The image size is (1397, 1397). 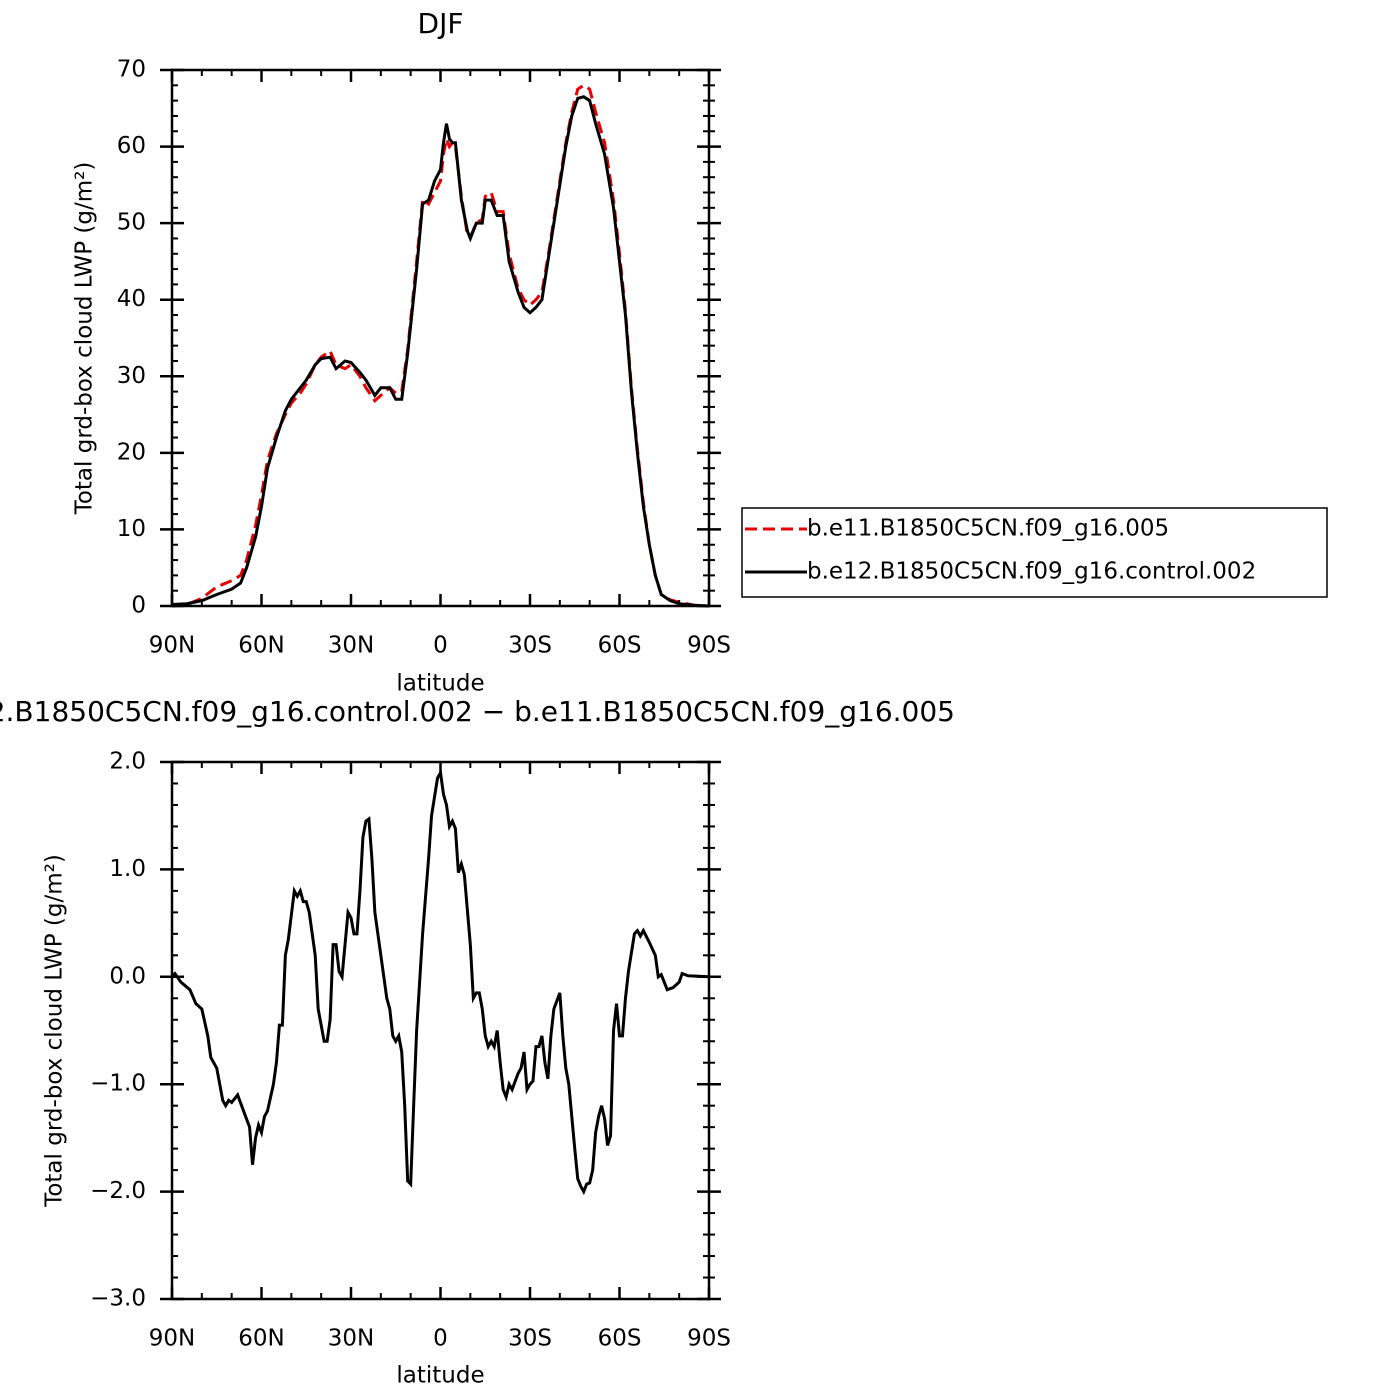 I want to click on y-tick-label: 30, so click(x=131, y=376).